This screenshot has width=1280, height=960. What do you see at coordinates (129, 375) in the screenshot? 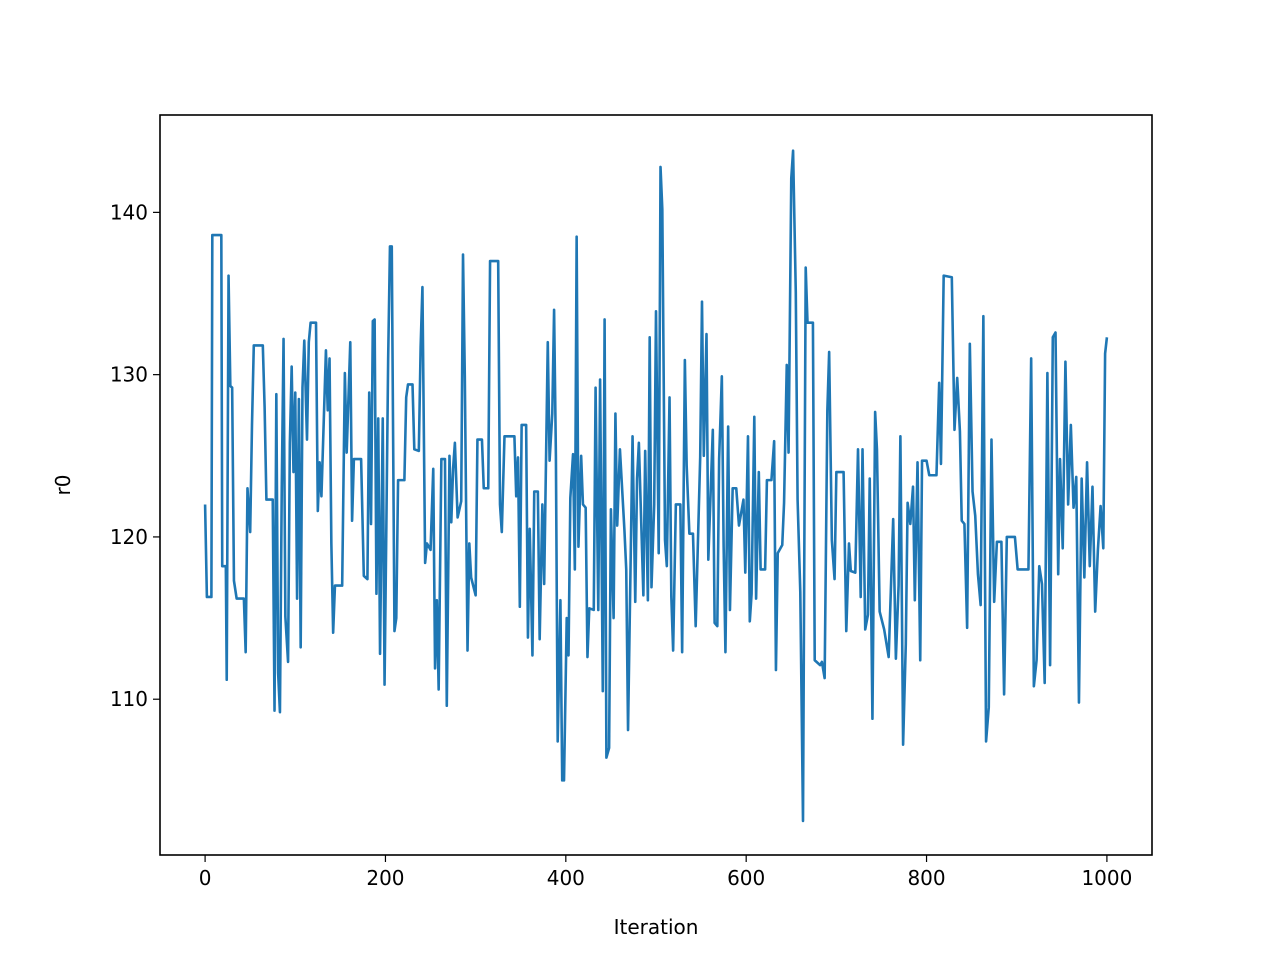
I see `y-tick-label: 130` at bounding box center [129, 375].